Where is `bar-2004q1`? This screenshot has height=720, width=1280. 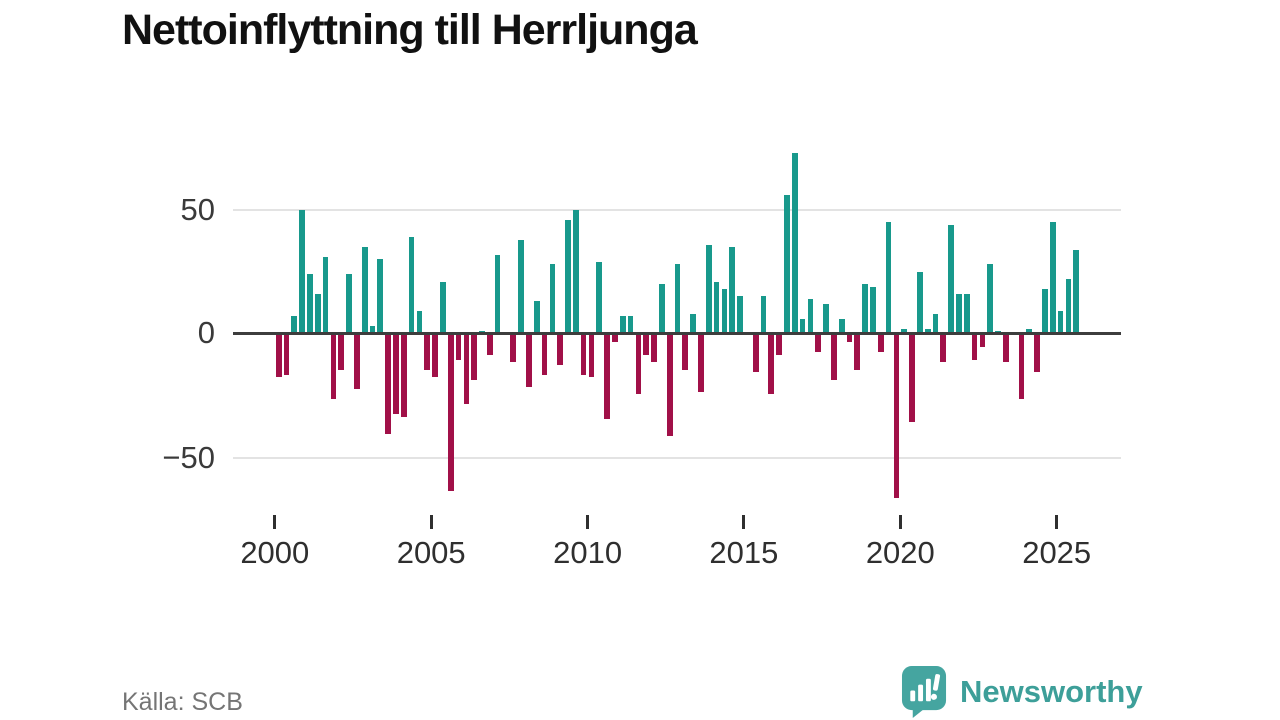 bar-2004q1 is located at coordinates (403, 376).